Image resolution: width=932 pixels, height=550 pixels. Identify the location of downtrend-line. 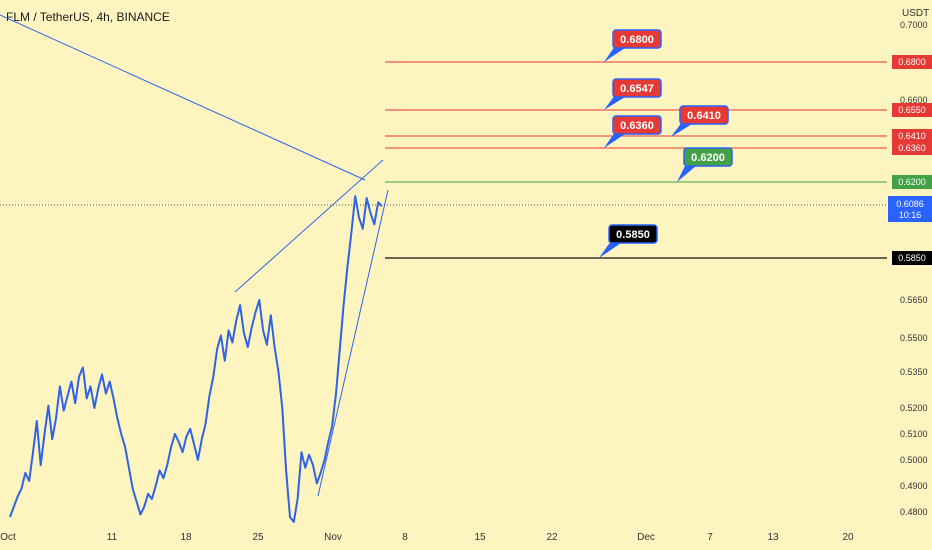
(183, 97).